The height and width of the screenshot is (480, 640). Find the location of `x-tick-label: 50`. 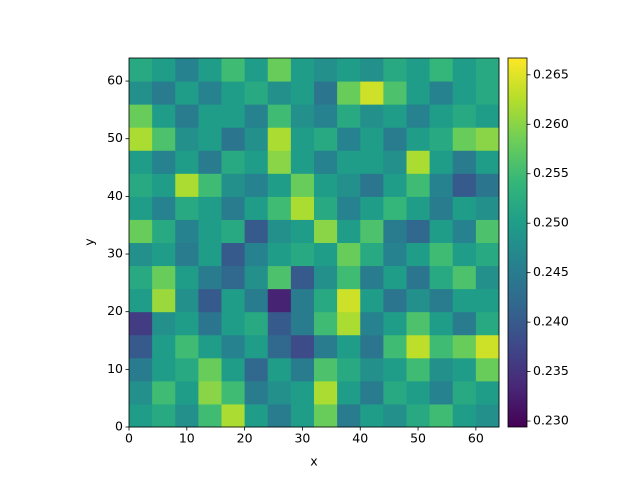

x-tick-label: 50 is located at coordinates (418, 438).